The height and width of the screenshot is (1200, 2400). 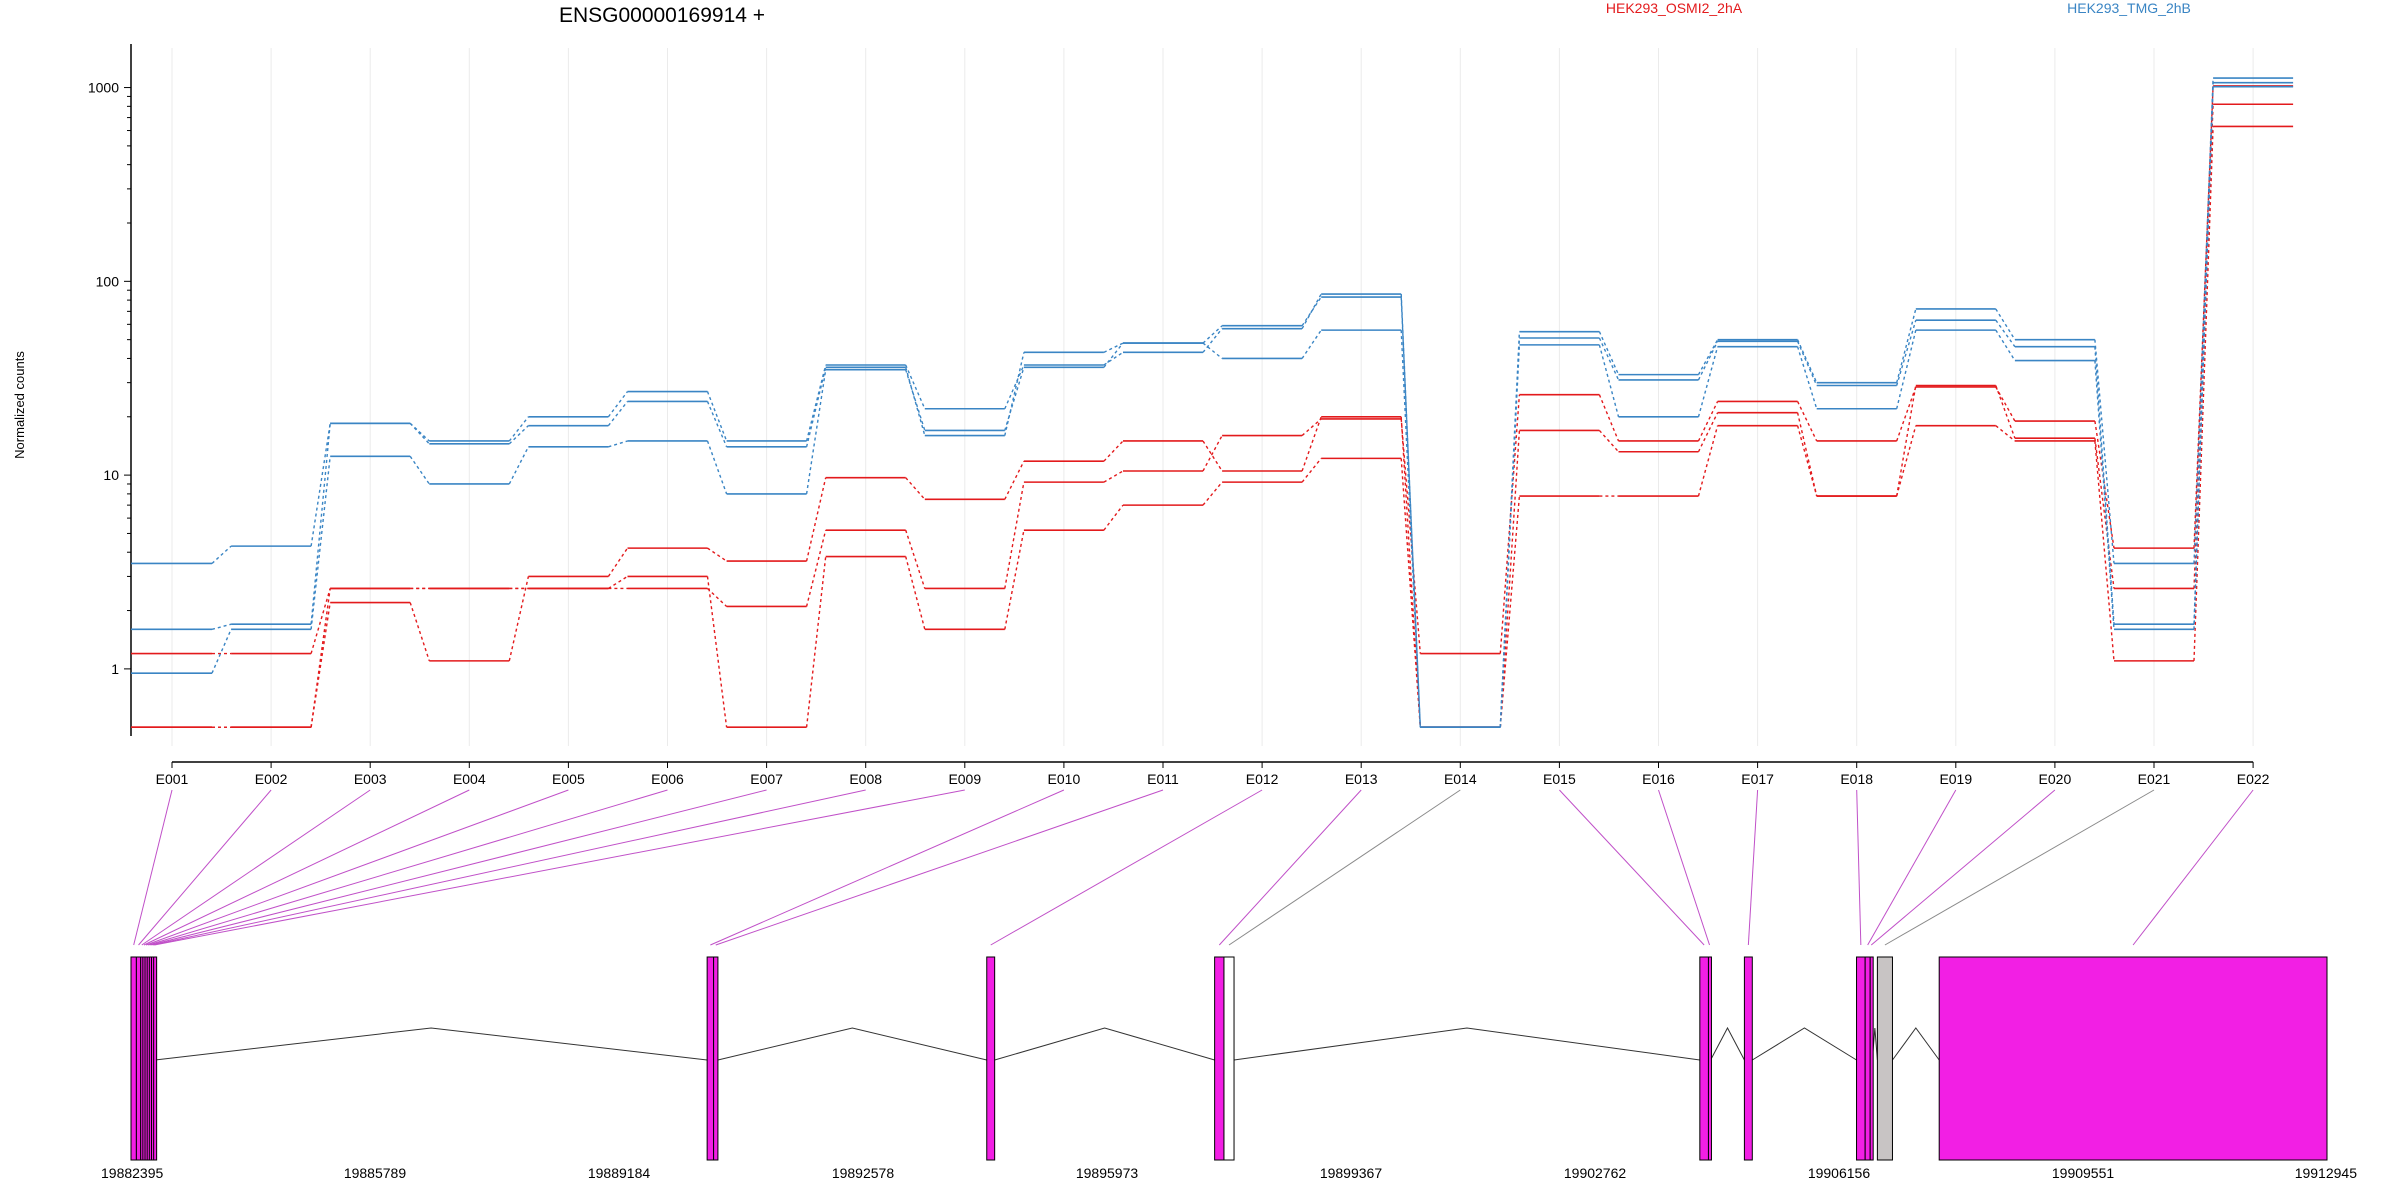 I want to click on exon-box-e022, so click(x=2133, y=1058).